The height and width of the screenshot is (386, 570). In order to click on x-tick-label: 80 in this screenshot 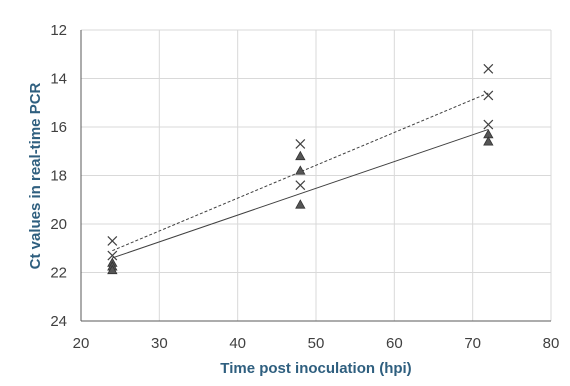, I will do `click(551, 343)`.